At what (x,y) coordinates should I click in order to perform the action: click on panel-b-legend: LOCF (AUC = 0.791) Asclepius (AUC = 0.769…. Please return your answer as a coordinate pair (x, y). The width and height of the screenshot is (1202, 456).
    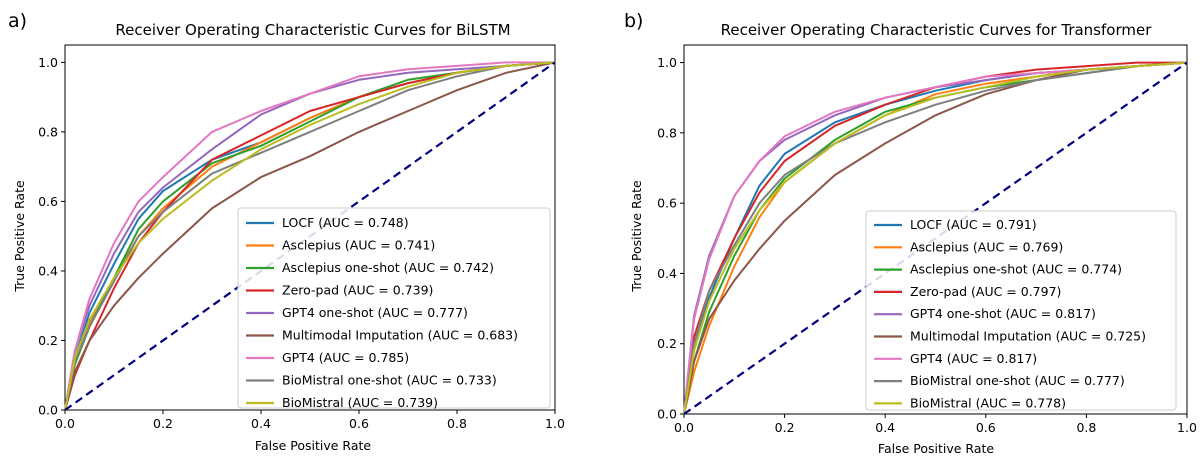
    Looking at the image, I should click on (1021, 310).